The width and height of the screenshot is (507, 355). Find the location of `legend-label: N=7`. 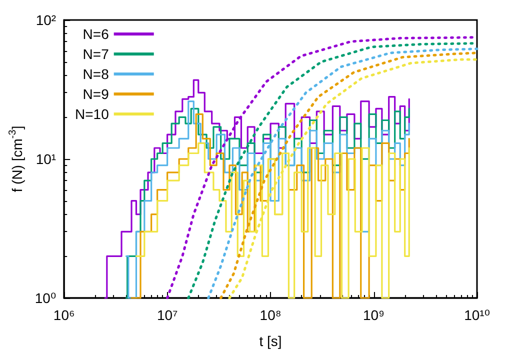

legend-label: N=7 is located at coordinates (96, 54).